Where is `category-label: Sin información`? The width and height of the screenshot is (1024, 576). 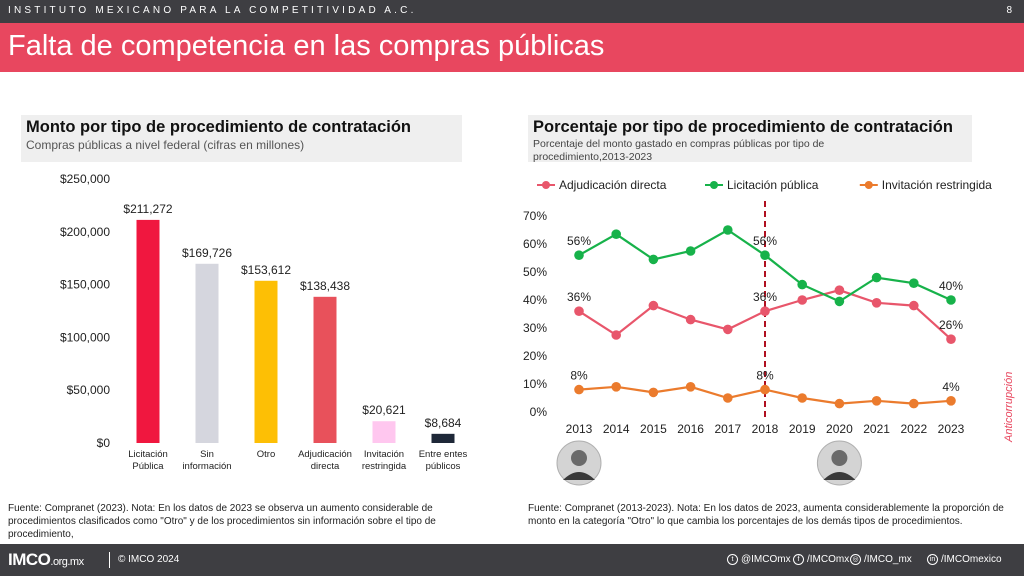
category-label: Sin información is located at coordinates (206, 460).